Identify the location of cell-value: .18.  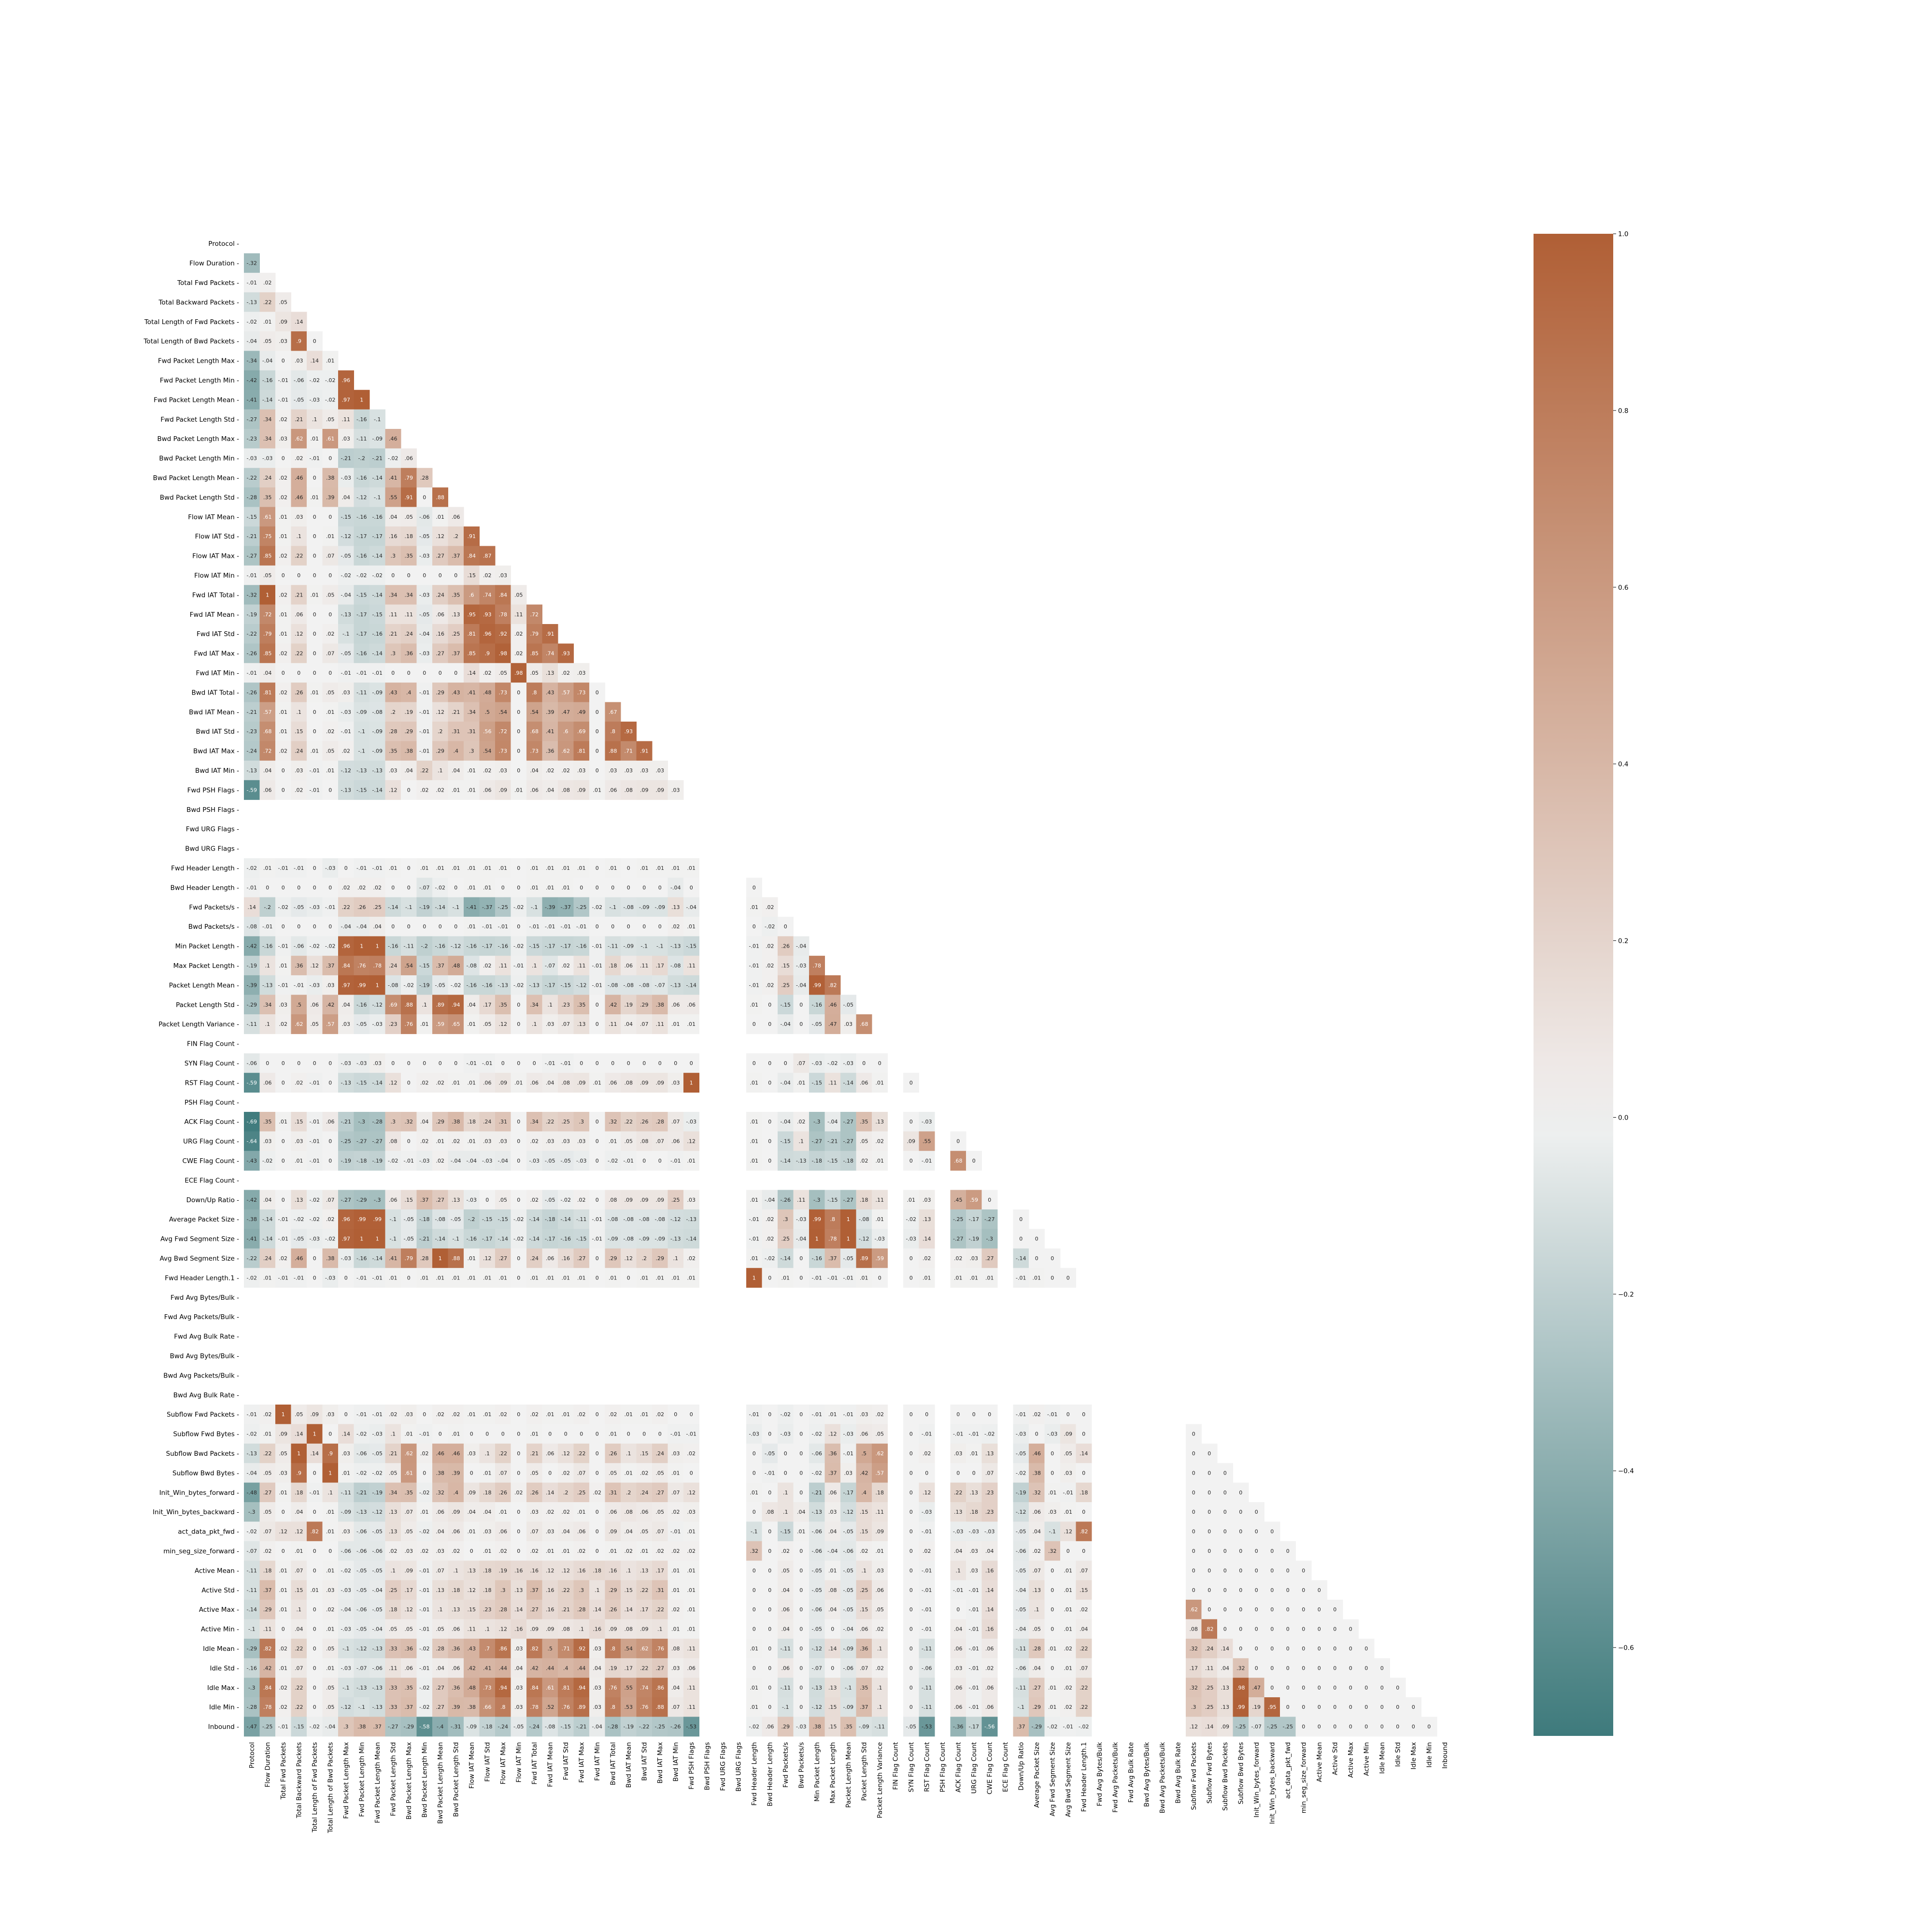
(487, 1590).